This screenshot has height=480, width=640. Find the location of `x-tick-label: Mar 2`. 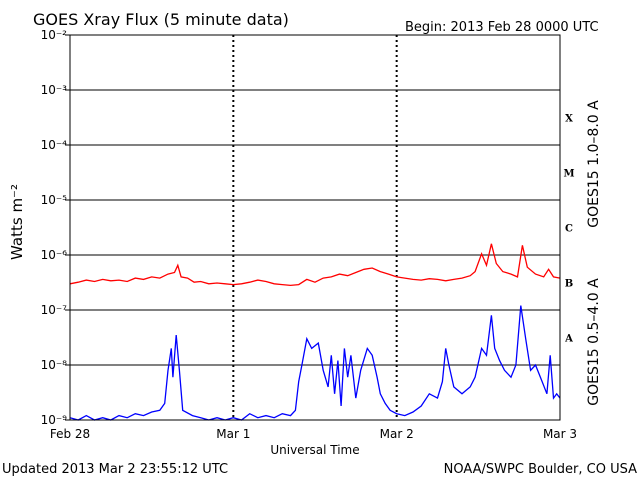

x-tick-label: Mar 2 is located at coordinates (397, 434).